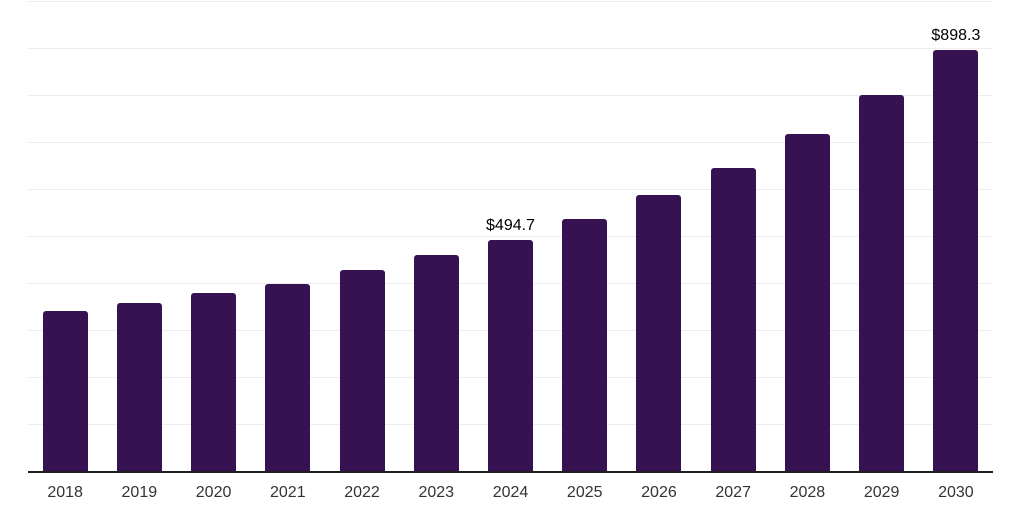 This screenshot has height=512, width=1024. I want to click on bar-2024, so click(510, 355).